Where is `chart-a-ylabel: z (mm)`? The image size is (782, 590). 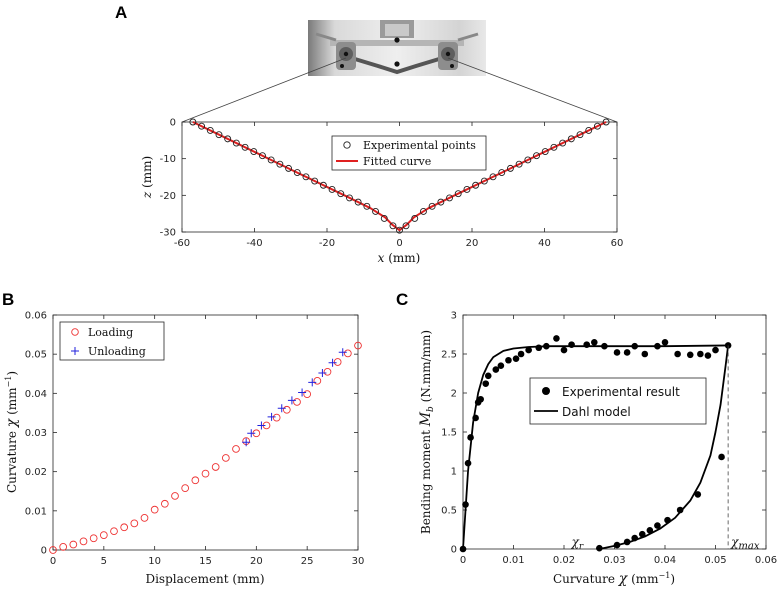
chart-a-ylabel: z (mm) is located at coordinates (147, 177).